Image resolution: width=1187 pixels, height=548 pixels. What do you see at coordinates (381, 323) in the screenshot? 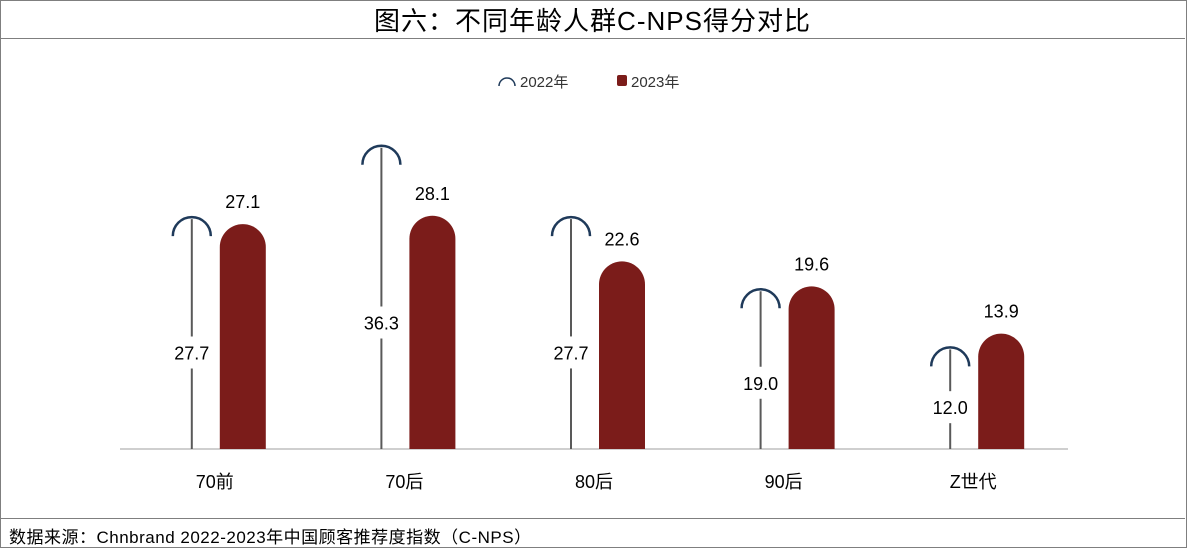
I see `data-label-2022: 36.3` at bounding box center [381, 323].